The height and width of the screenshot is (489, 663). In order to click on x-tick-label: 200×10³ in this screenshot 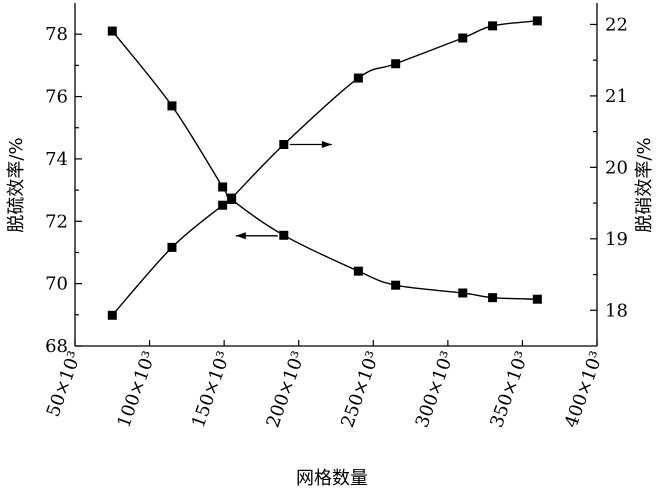, I will do `click(285, 390)`.